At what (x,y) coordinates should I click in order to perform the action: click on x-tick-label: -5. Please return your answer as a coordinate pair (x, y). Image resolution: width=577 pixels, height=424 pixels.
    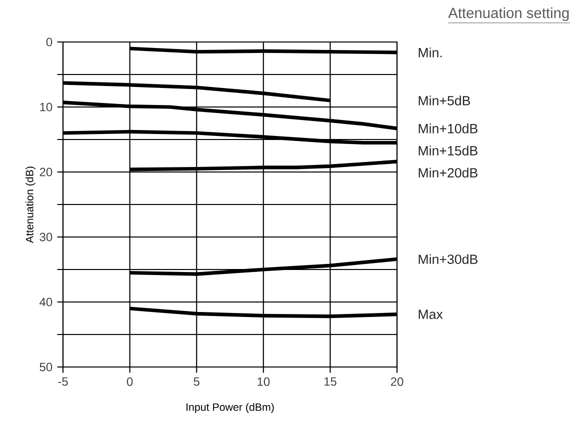
    Looking at the image, I should click on (63, 381).